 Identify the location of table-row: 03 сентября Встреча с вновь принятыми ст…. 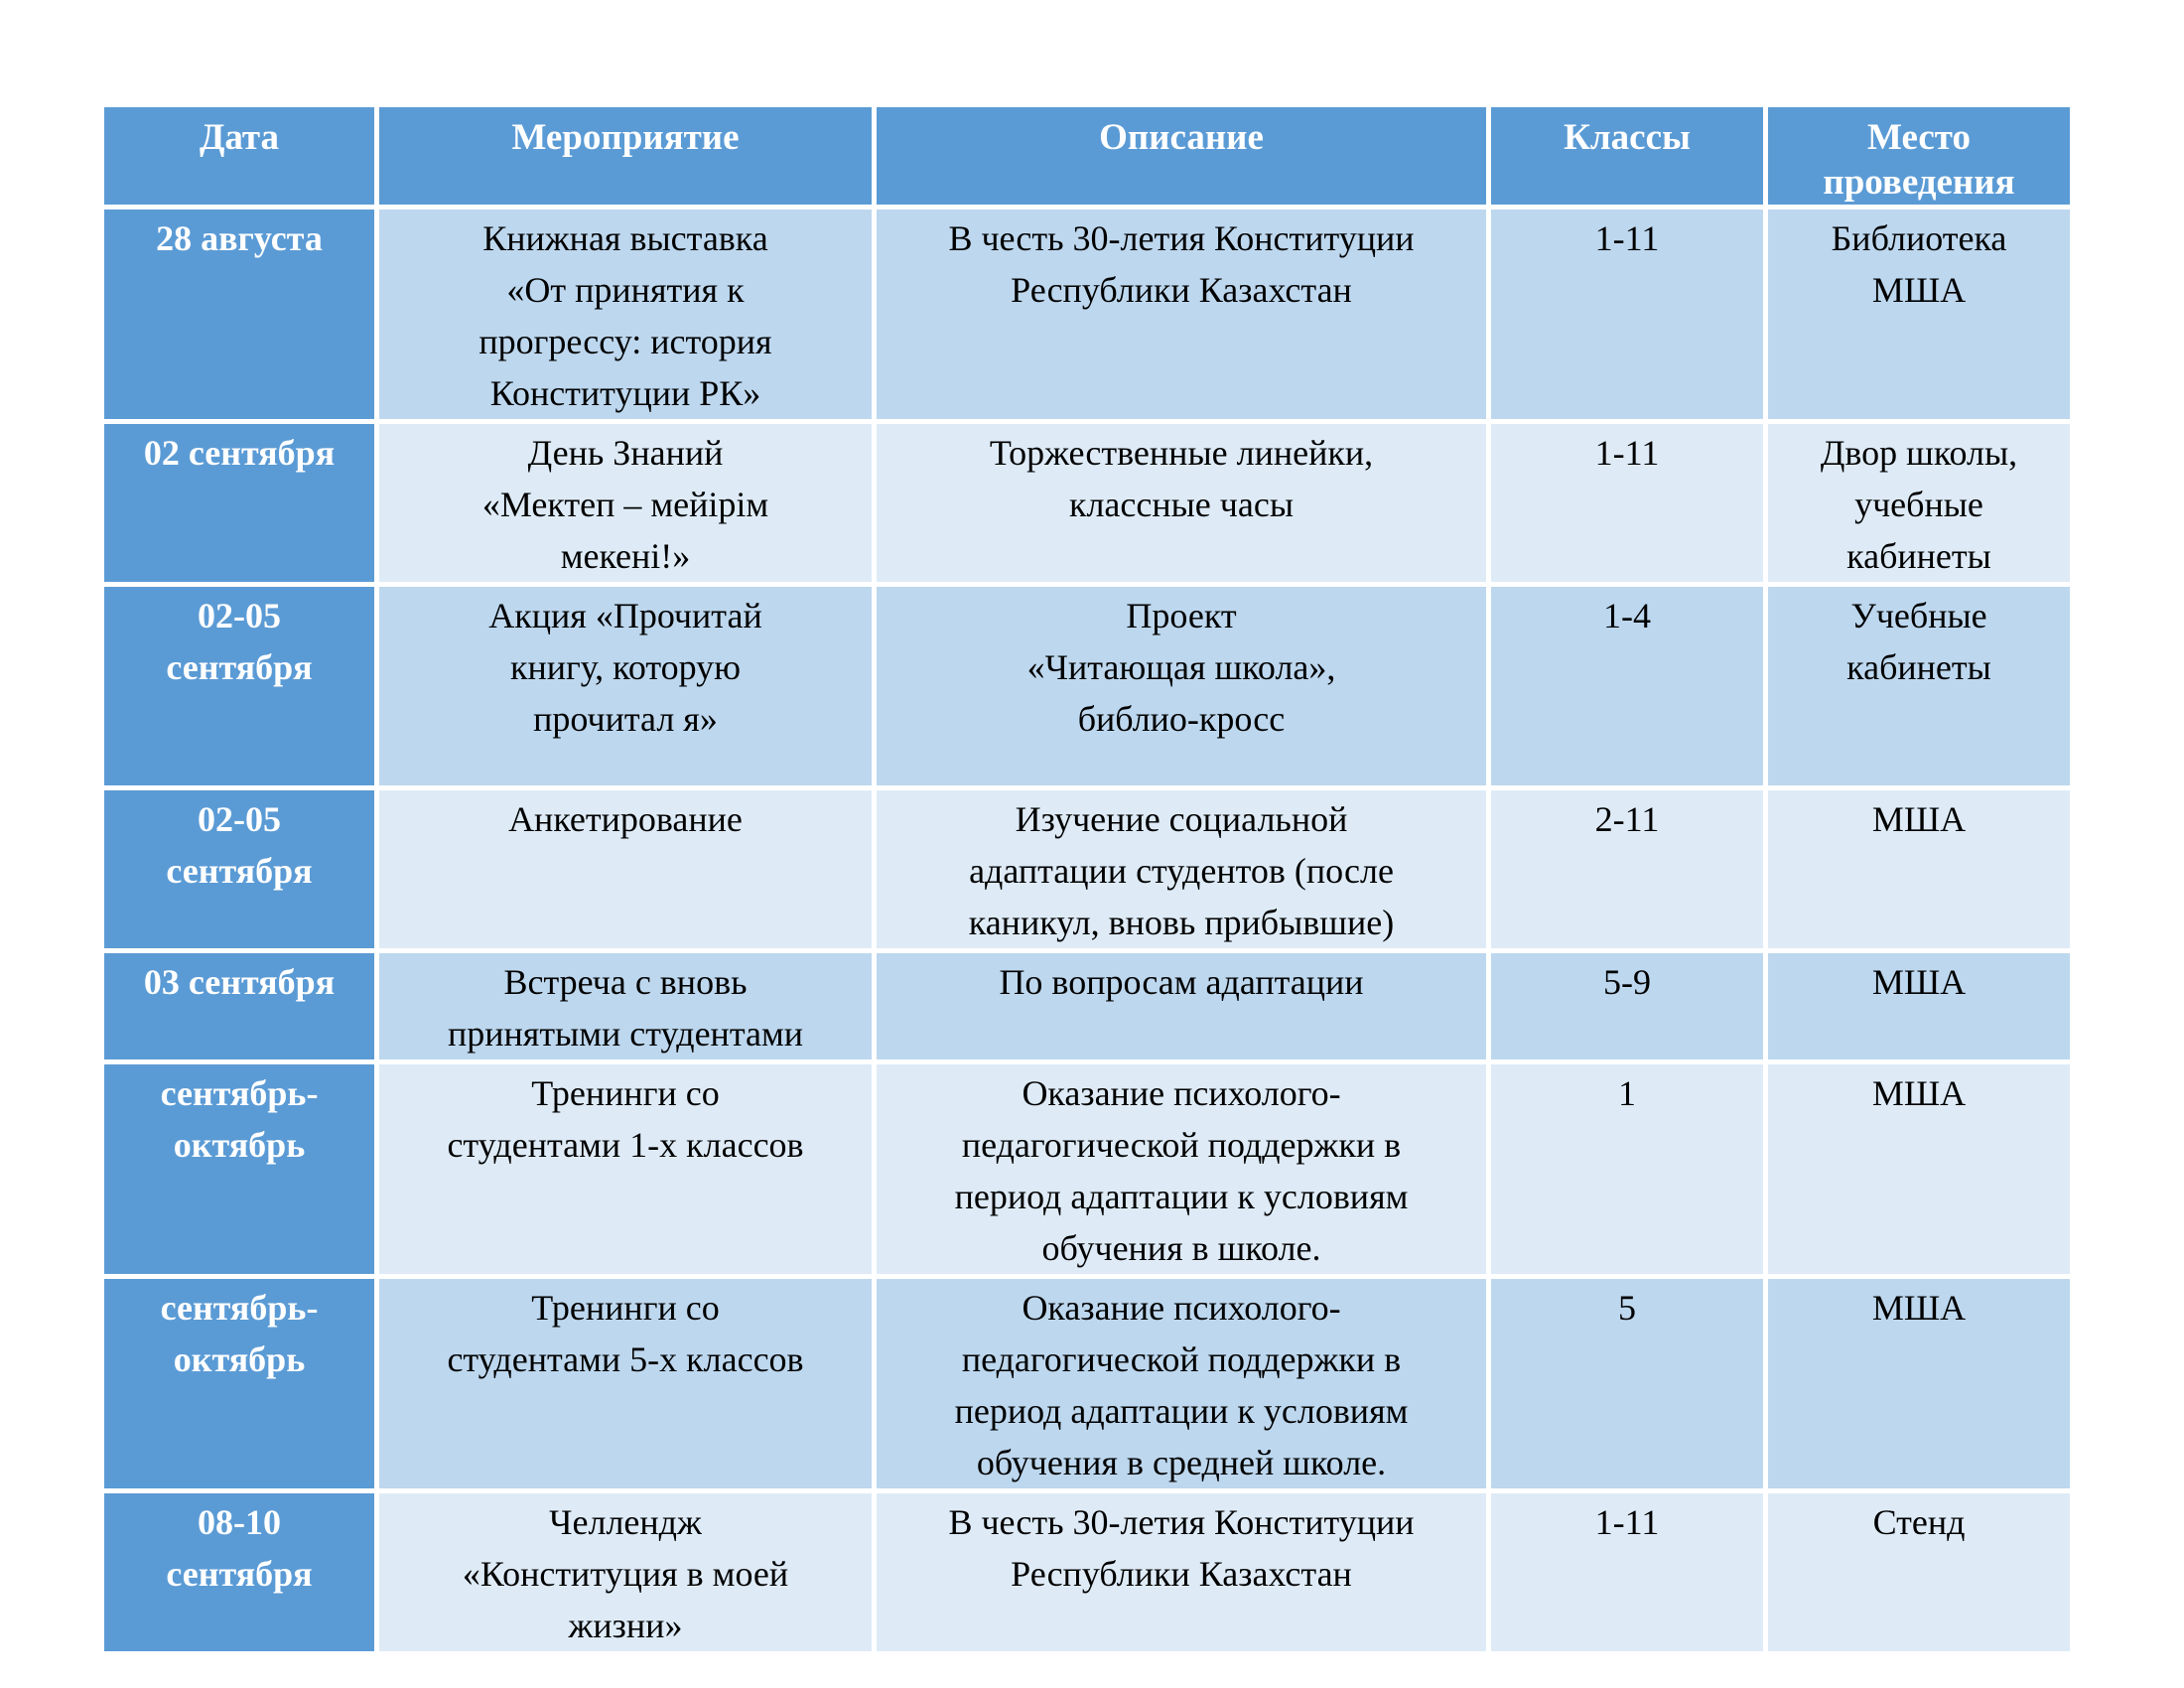
(1087, 1006).